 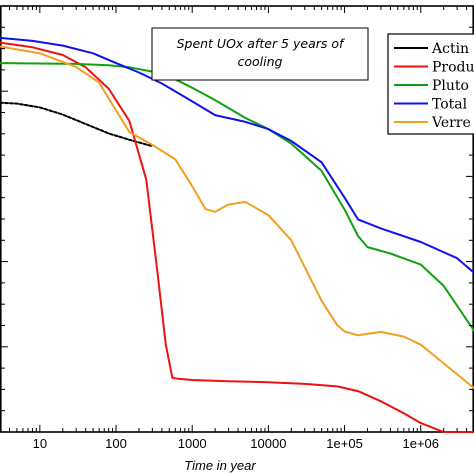 What do you see at coordinates (344, 443) in the screenshot?
I see `x-tick-label: 1e+05` at bounding box center [344, 443].